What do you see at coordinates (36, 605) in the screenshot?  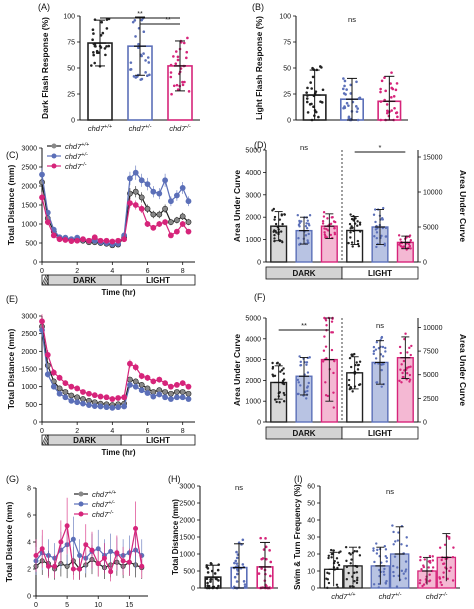 I see `x-tick-label: 0` at bounding box center [36, 605].